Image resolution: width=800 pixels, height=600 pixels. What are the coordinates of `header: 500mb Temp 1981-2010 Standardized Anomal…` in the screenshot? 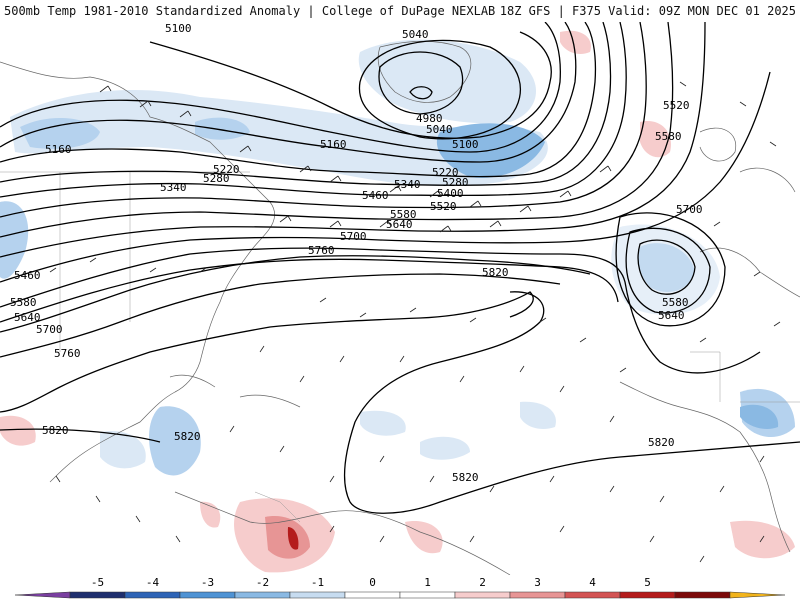 It's located at (400, 11).